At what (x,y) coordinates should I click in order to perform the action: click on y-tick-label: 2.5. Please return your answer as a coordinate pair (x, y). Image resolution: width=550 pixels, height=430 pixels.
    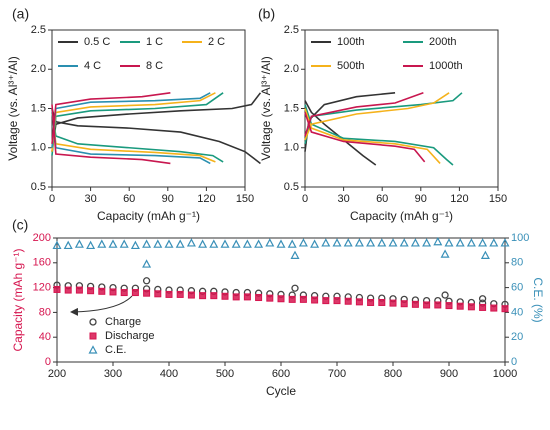
    Looking at the image, I should click on (38, 30).